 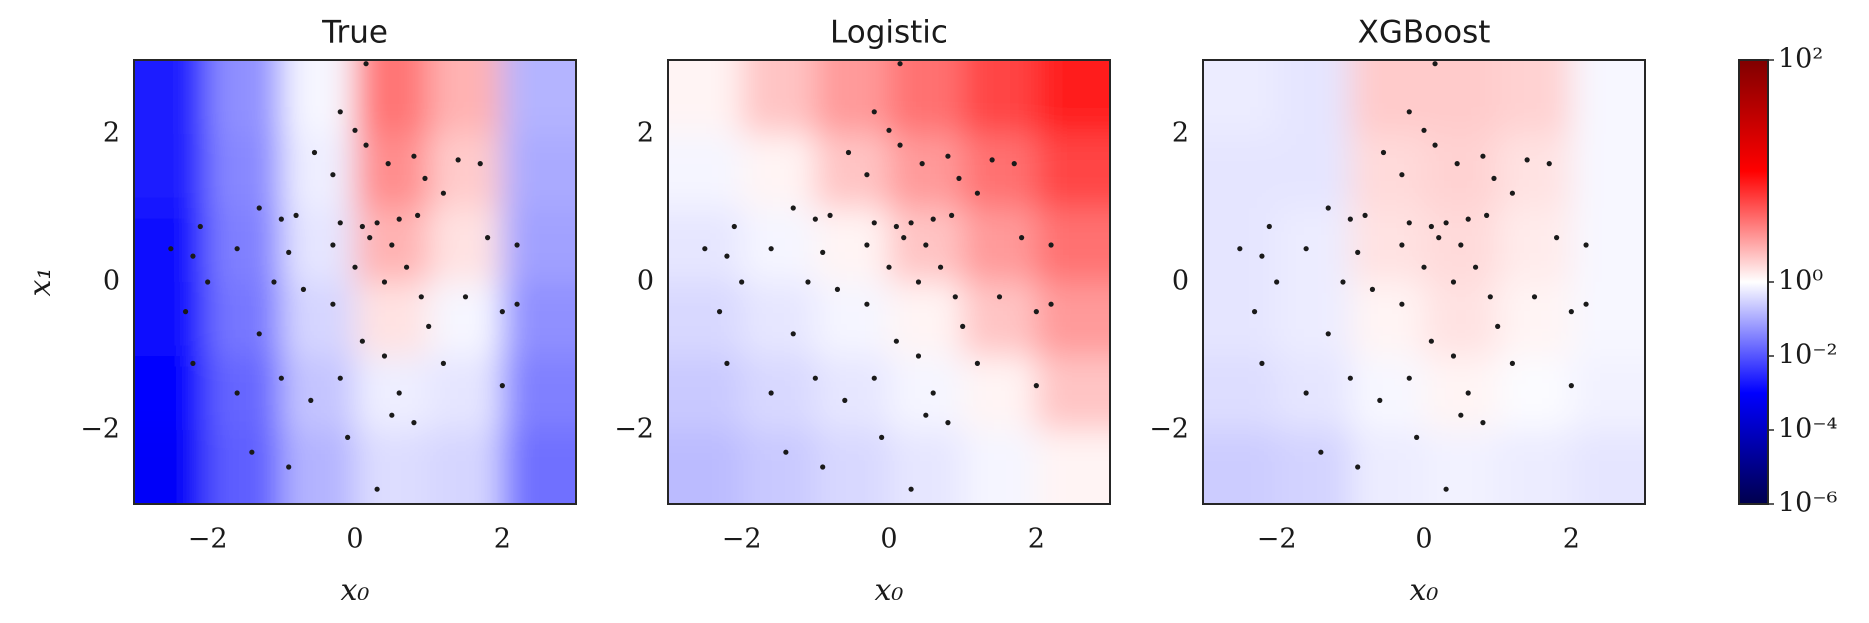 What do you see at coordinates (742, 539) in the screenshot?
I see `x-tick-label: −2` at bounding box center [742, 539].